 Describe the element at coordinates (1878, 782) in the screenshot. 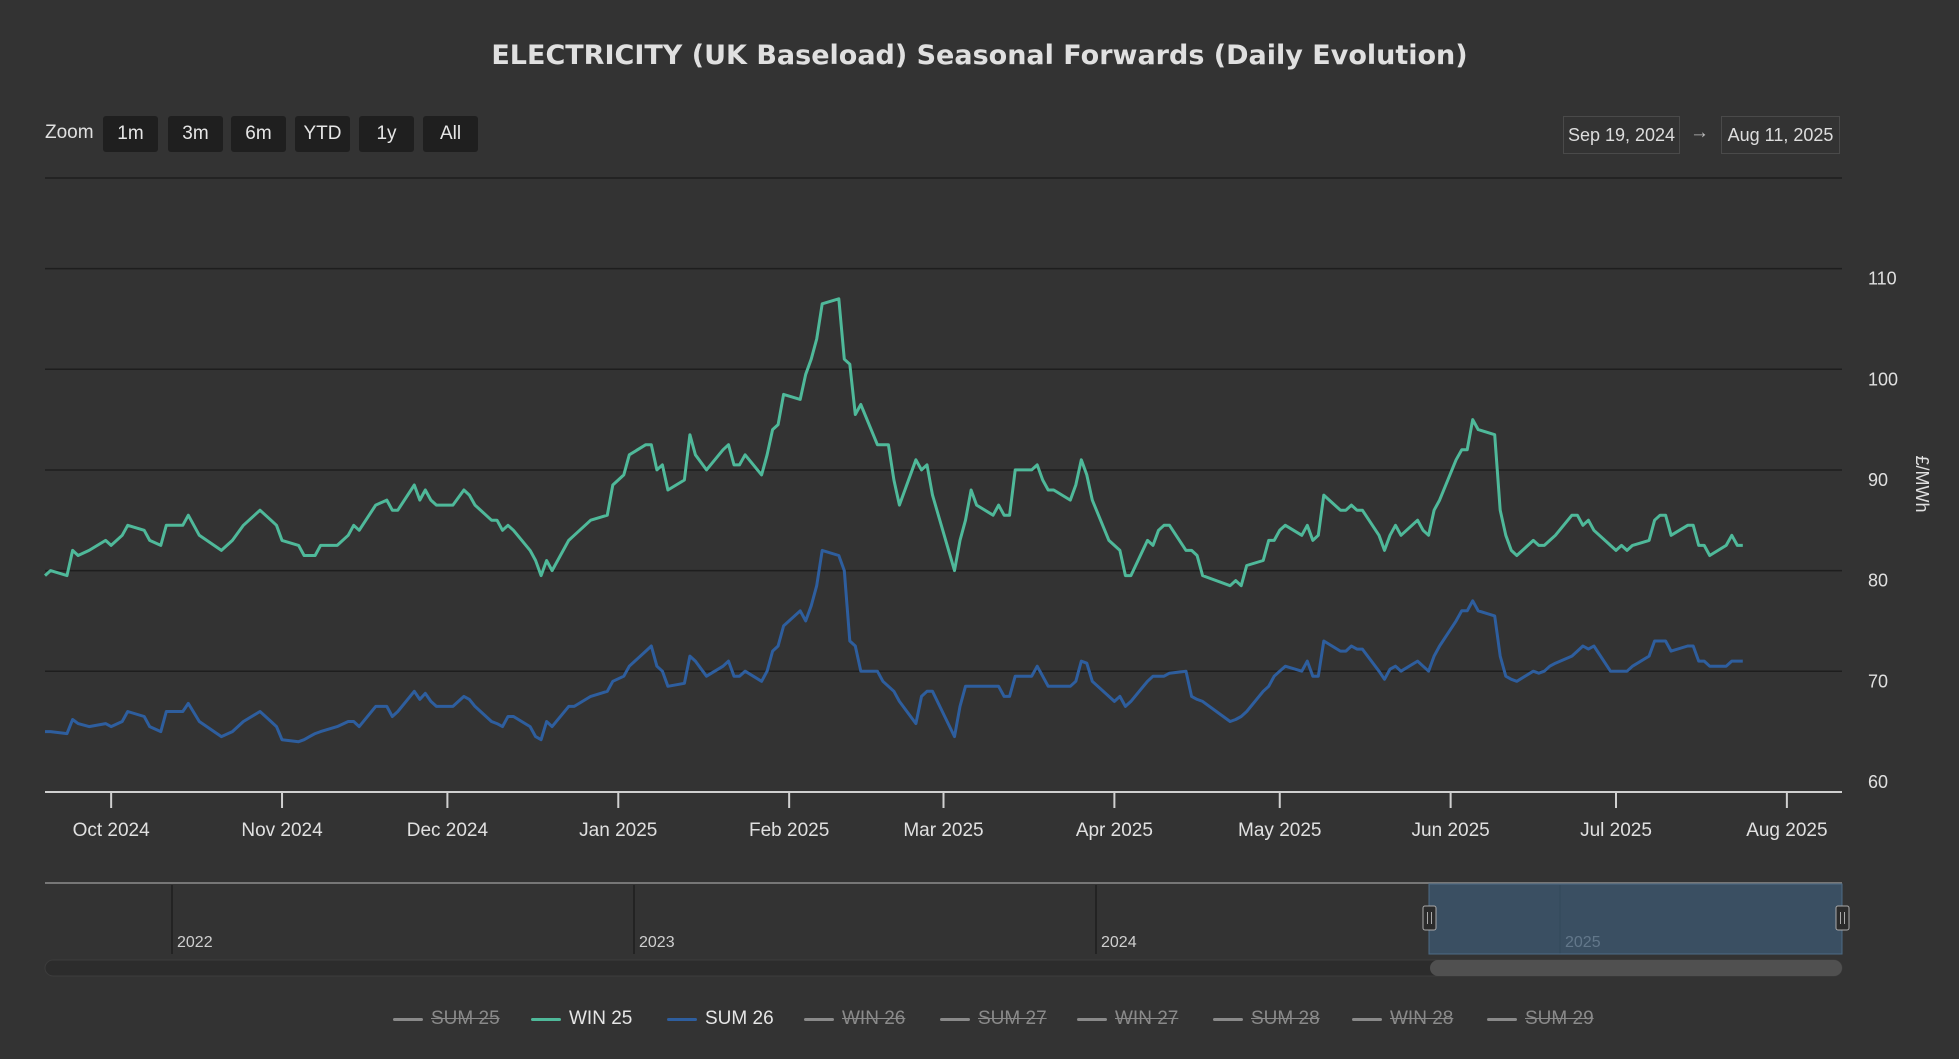

I see `y-tick-label: 60` at that location.